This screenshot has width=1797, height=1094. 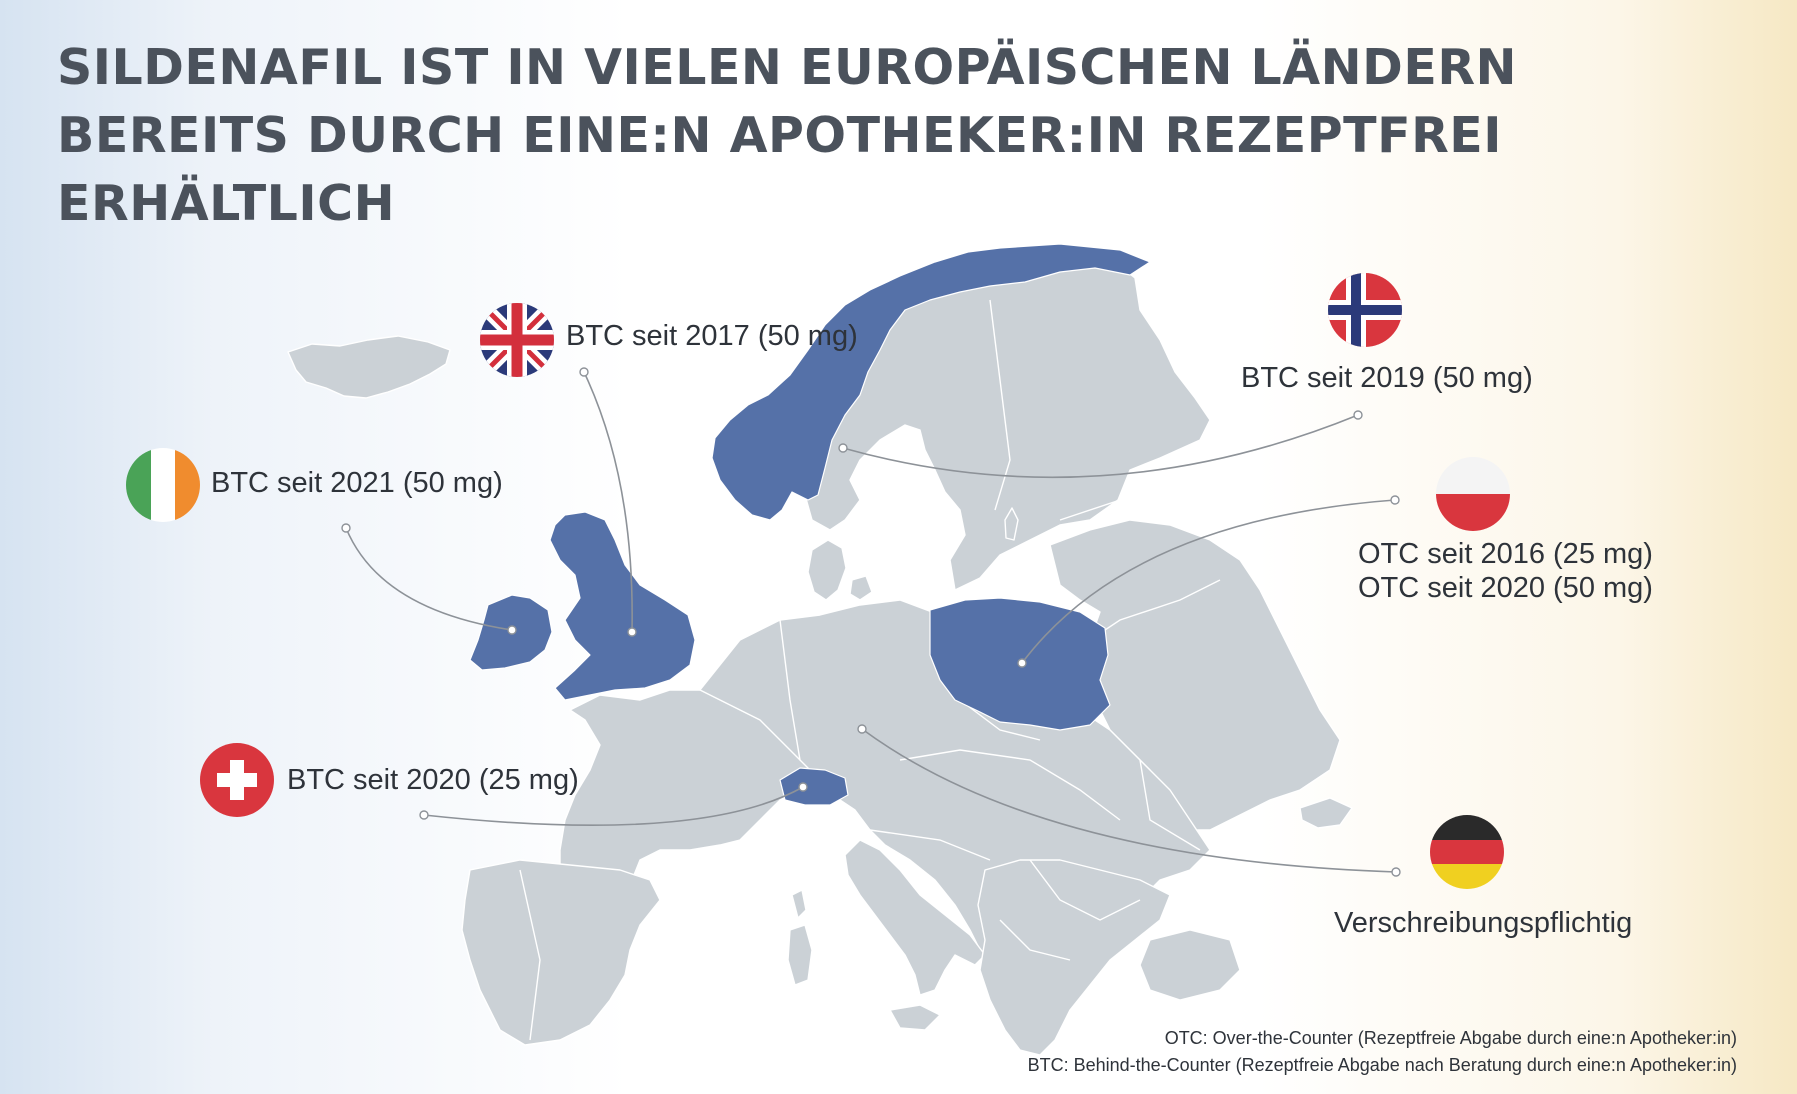 What do you see at coordinates (369, 367) in the screenshot?
I see `iceland-shape` at bounding box center [369, 367].